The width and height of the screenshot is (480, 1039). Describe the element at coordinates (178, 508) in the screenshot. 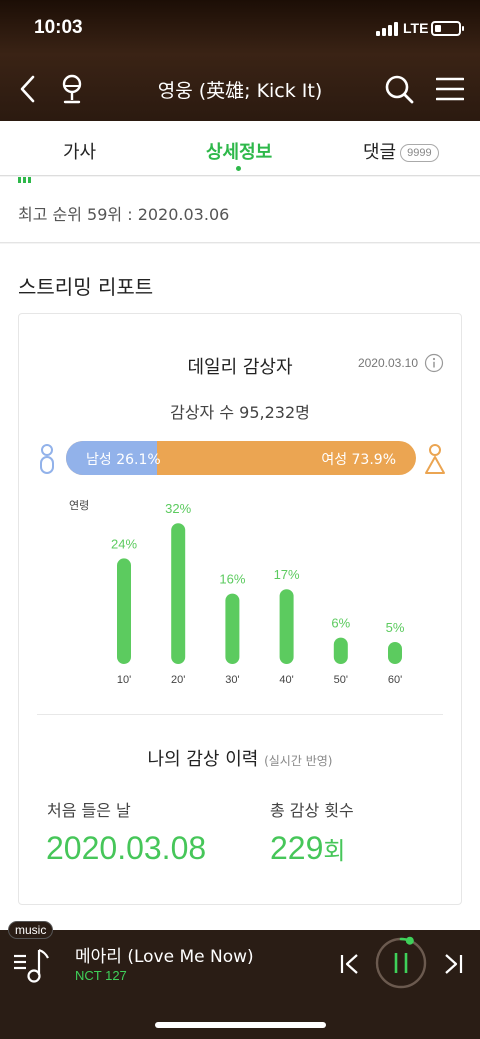

I see `age-bar-value: 32%` at that location.